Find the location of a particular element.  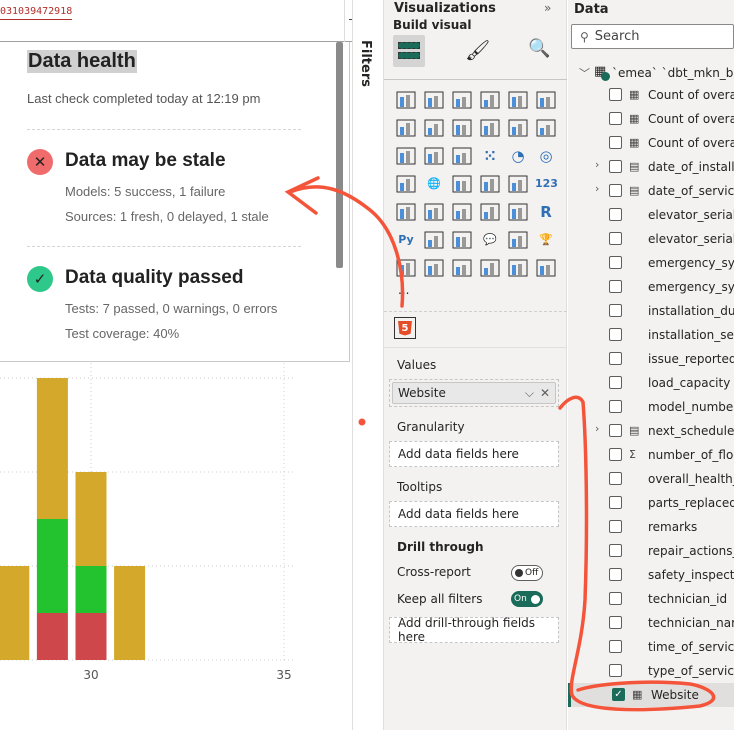

values-field-website: Website ⌵ ✕ is located at coordinates (474, 393).